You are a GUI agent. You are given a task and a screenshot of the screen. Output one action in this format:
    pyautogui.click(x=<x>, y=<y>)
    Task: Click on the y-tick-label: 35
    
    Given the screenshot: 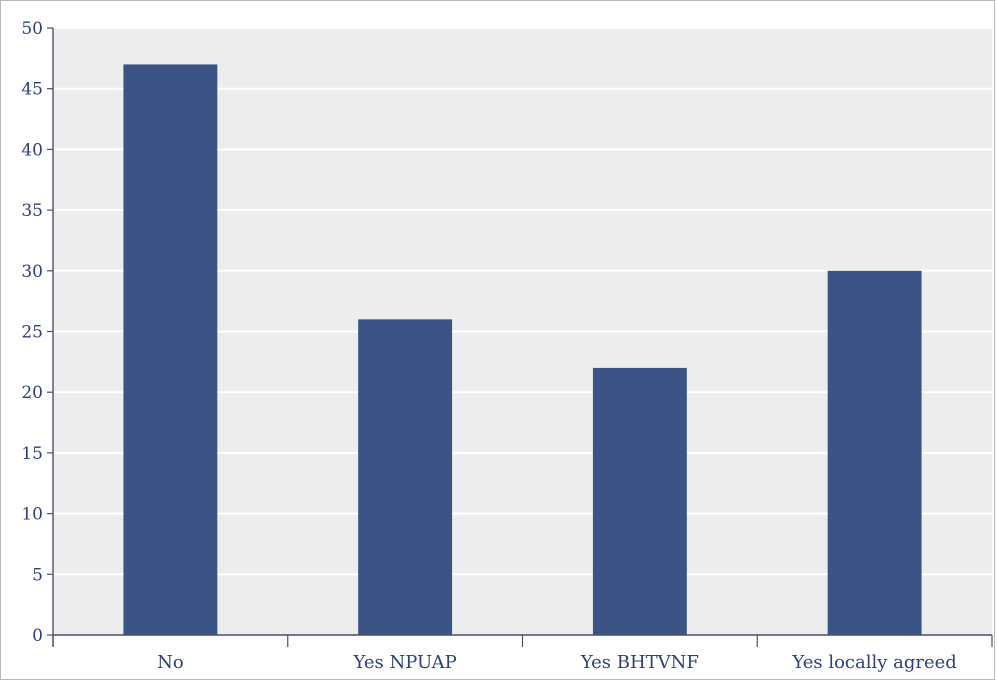 What is the action you would take?
    pyautogui.click(x=32, y=211)
    